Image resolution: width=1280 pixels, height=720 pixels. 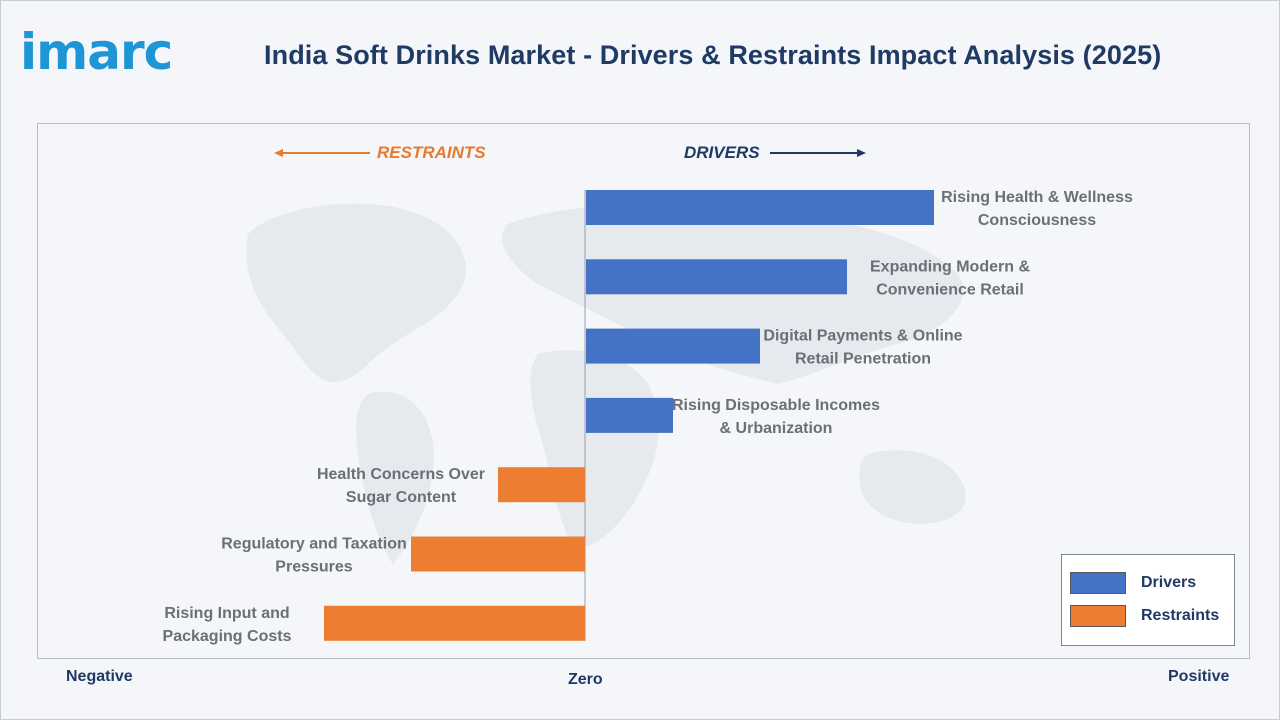 I want to click on drivers-direction-label: DRIVERS, so click(x=722, y=152).